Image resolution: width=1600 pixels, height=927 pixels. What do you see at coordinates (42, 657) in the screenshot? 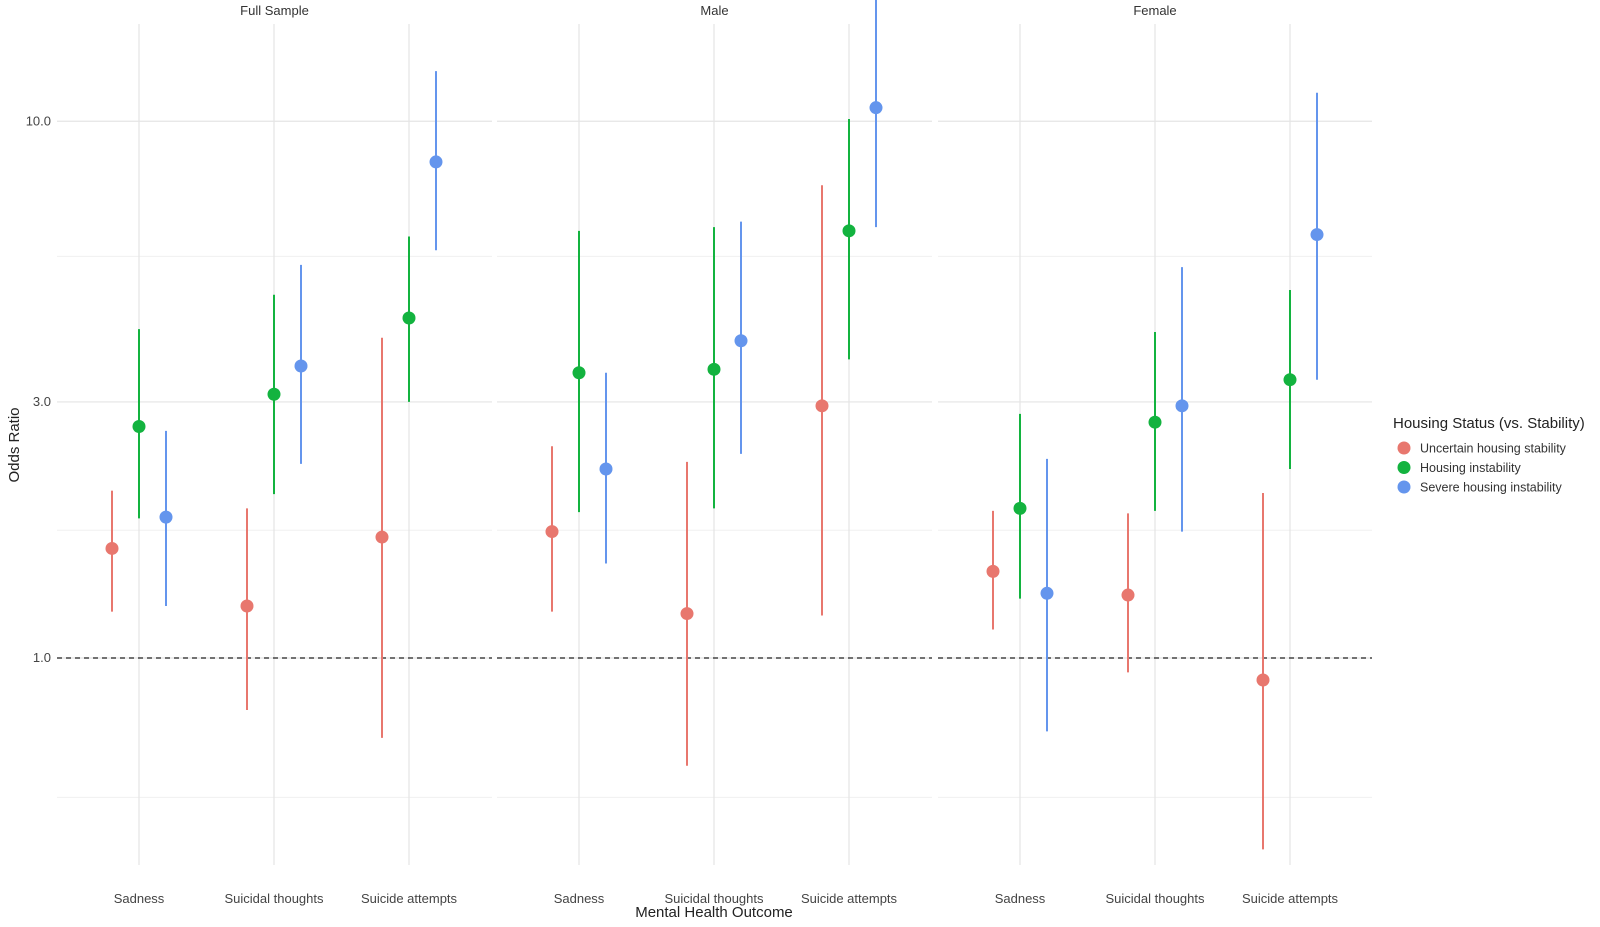
I see `y-tick-label: 1.0` at bounding box center [42, 657].